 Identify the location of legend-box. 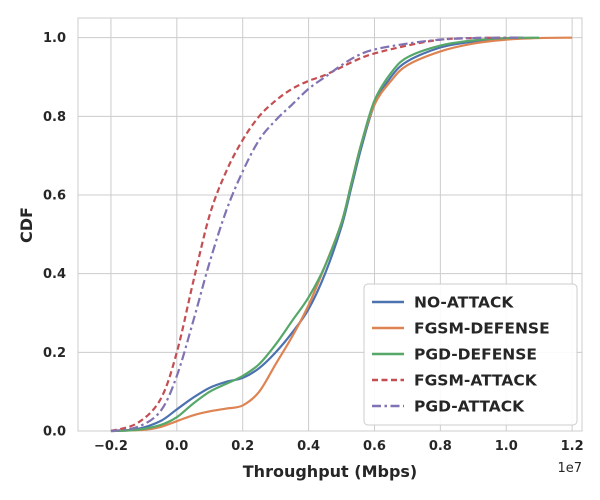
(470, 354).